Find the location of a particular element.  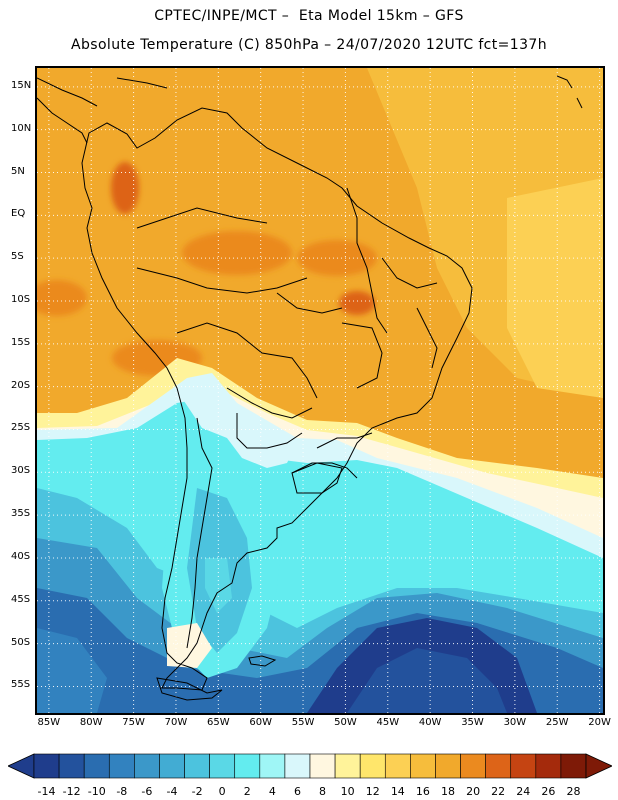

colorbar-label: 0 is located at coordinates (222, 791).